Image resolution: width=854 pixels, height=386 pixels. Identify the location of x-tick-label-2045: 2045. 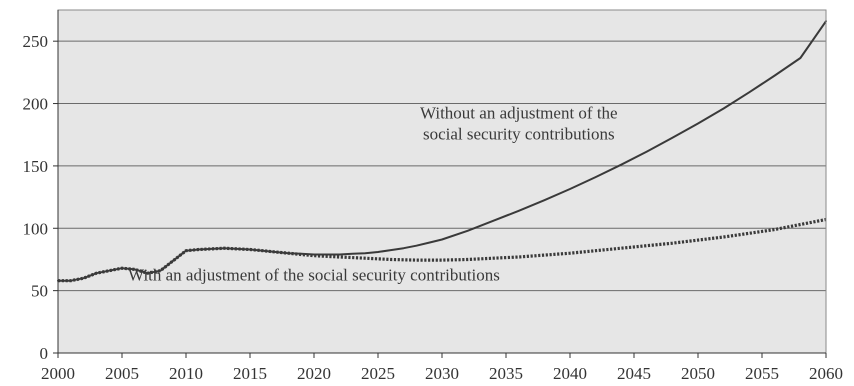
(634, 373).